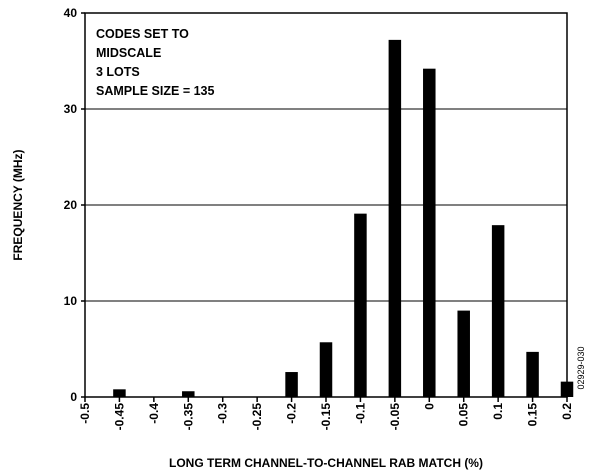  I want to click on x-tick-label-12: 0.1, so click(498, 411).